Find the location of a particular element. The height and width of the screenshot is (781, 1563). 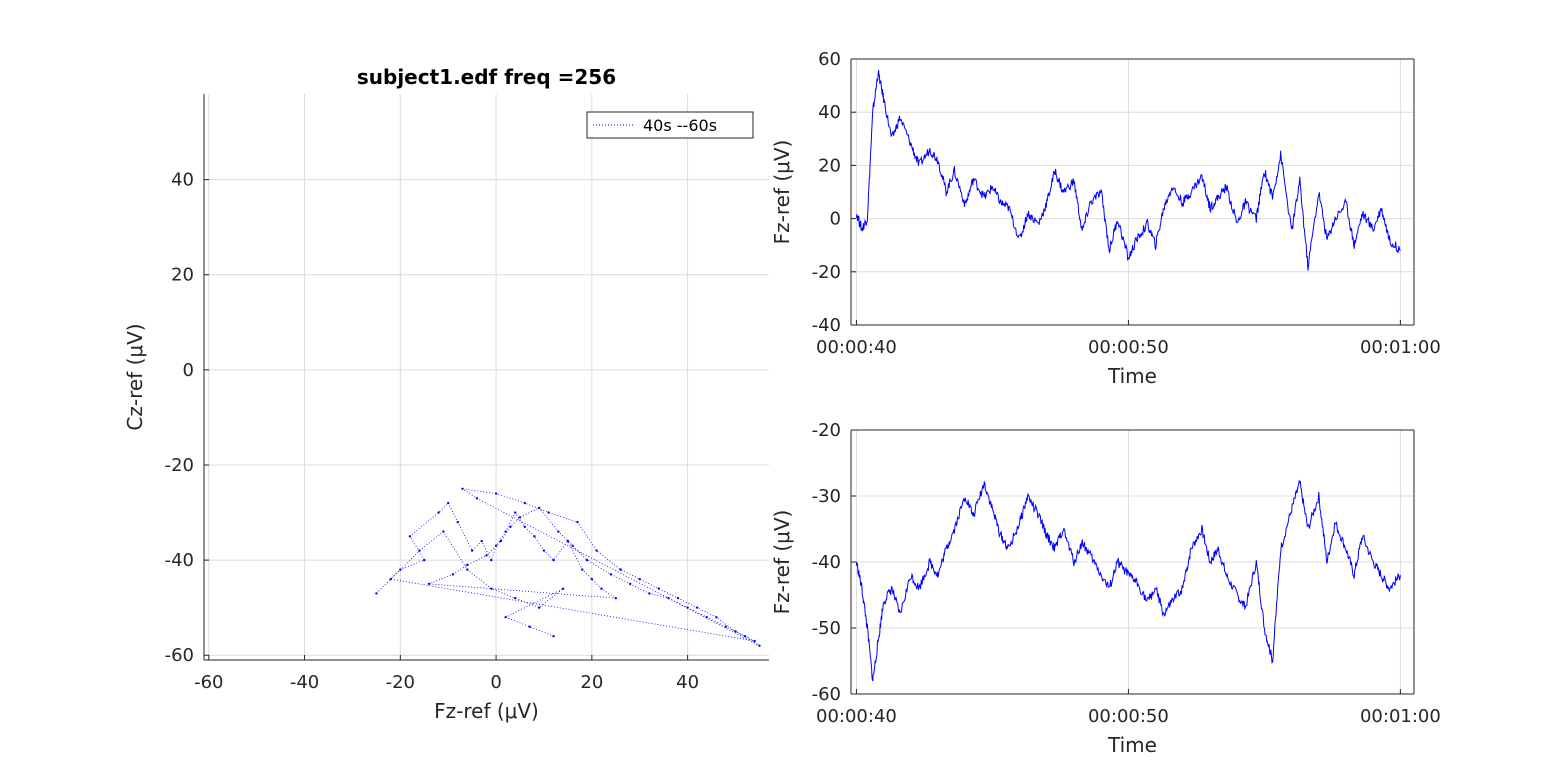

x-axis-label: Fz-ref (μV) is located at coordinates (486, 711).